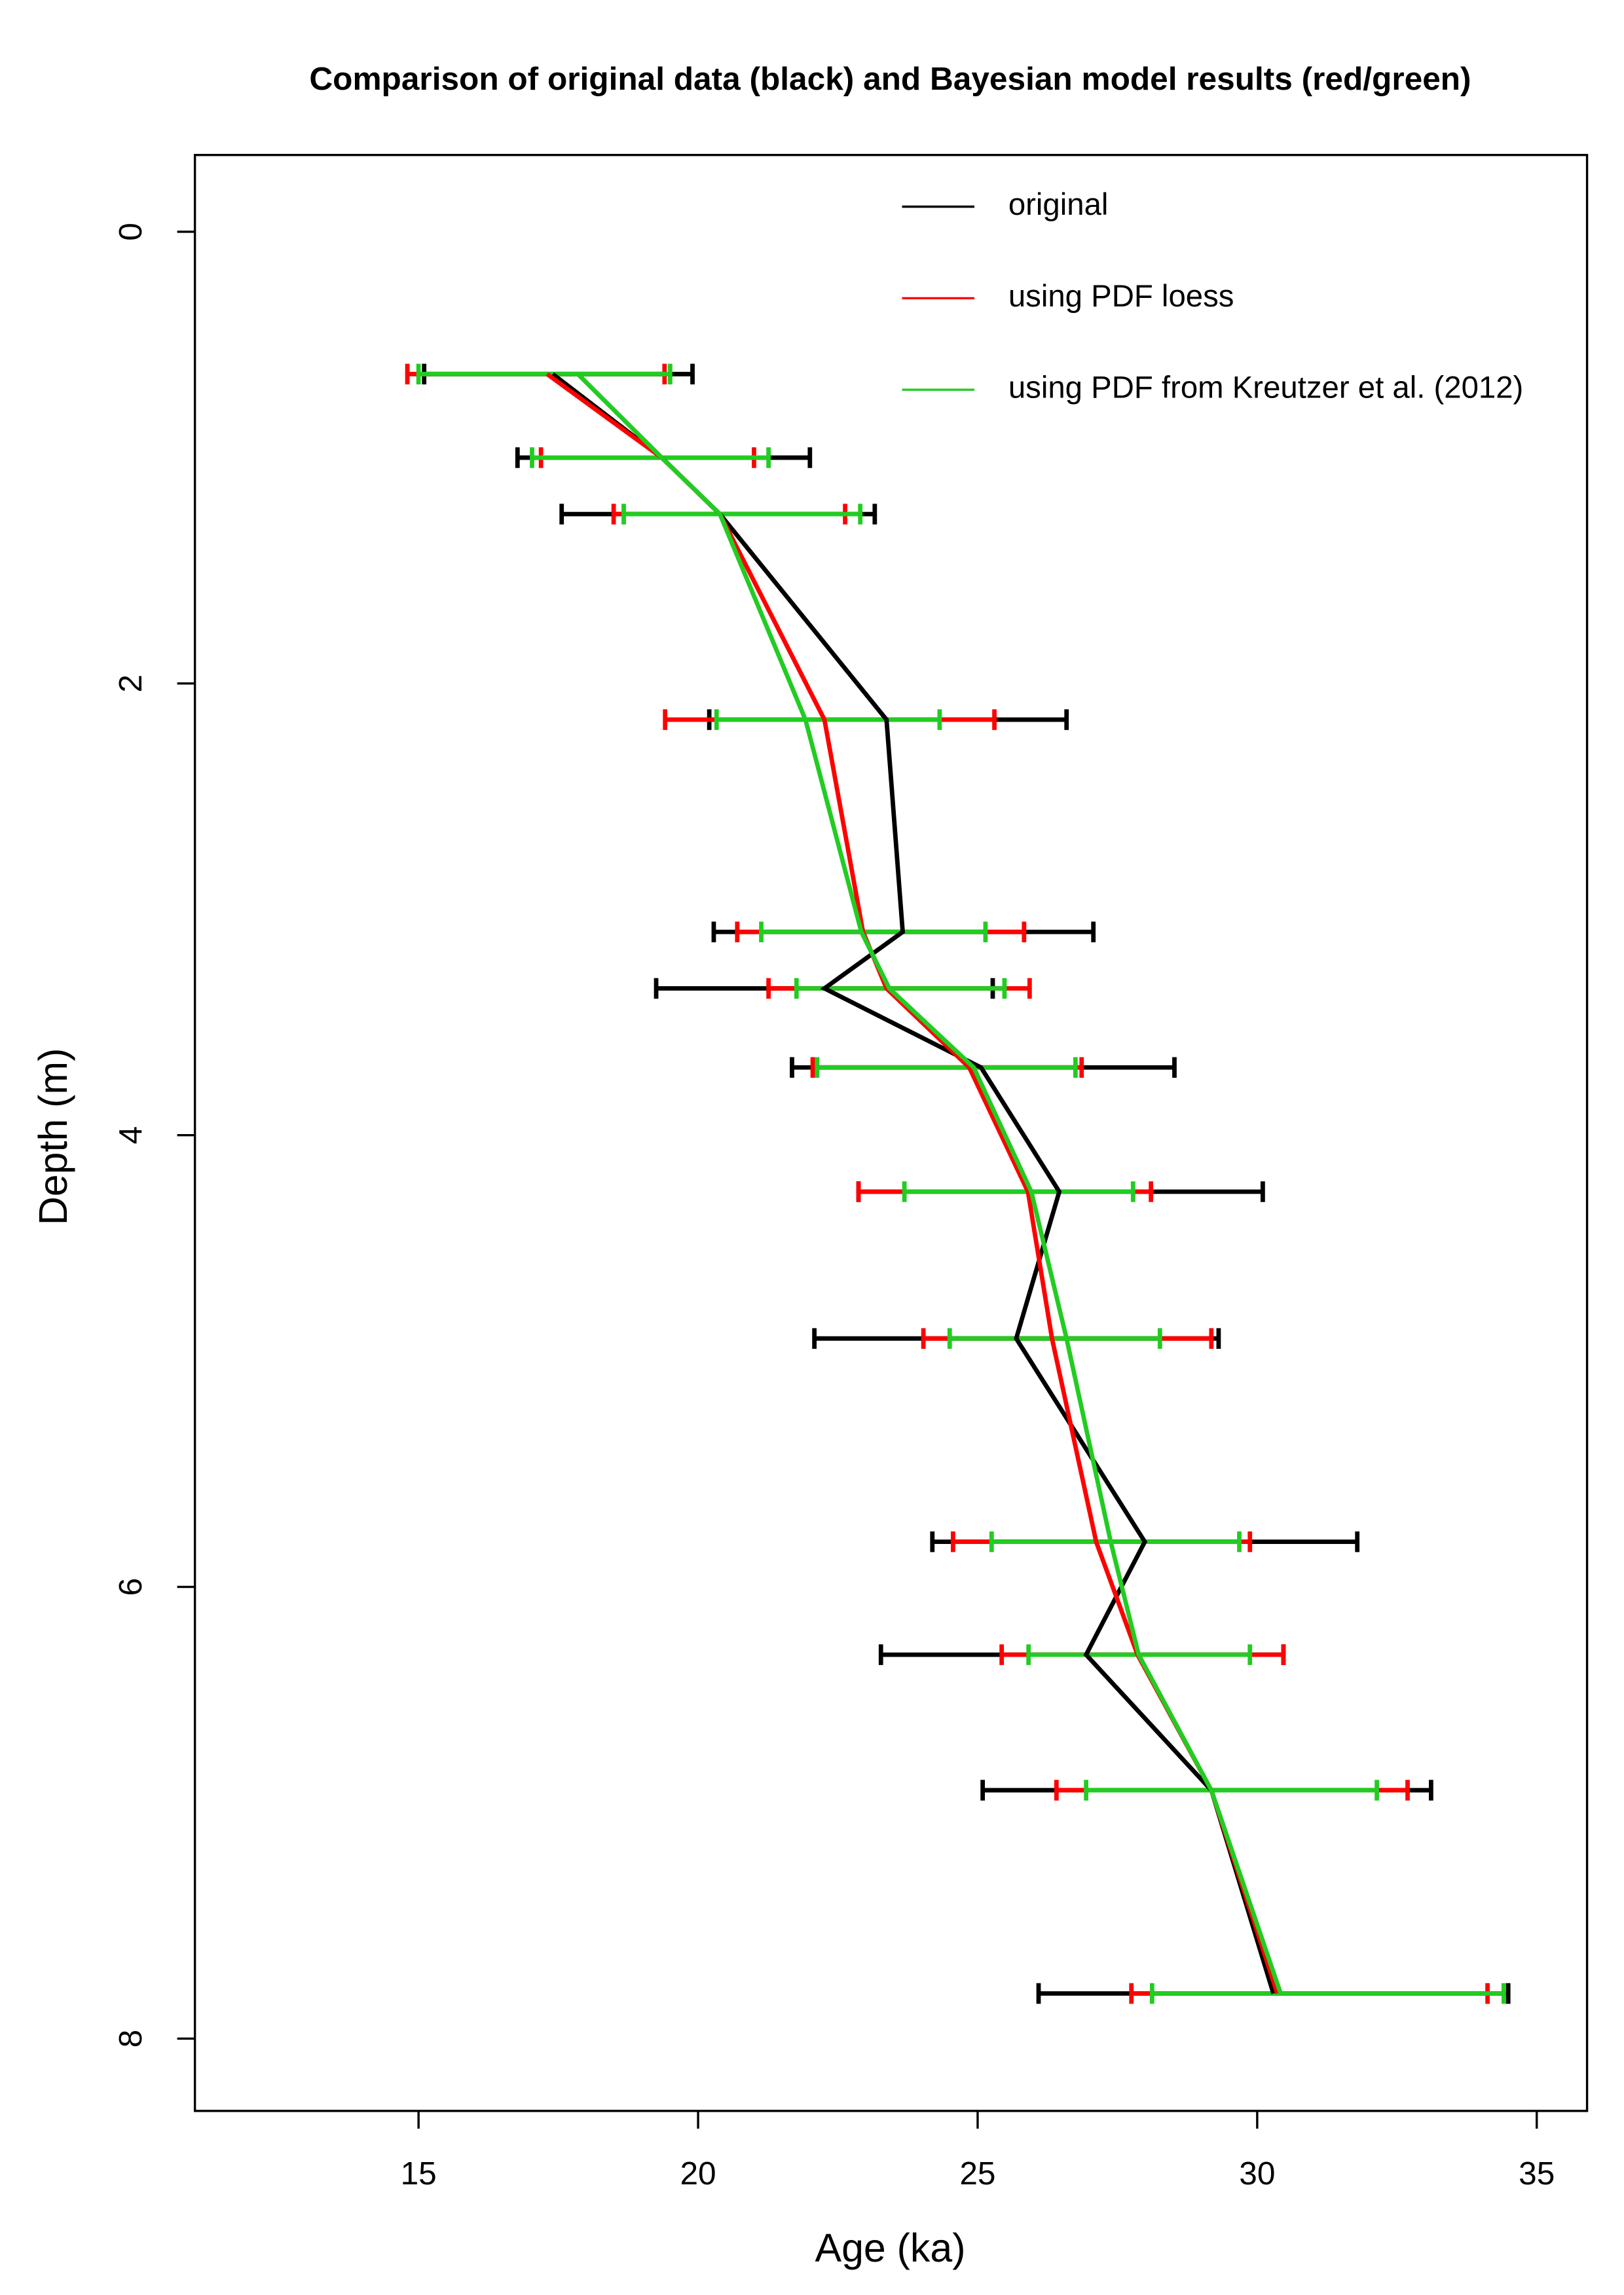 This screenshot has width=1624, height=2295. I want to click on legend-label: original, so click(1058, 204).